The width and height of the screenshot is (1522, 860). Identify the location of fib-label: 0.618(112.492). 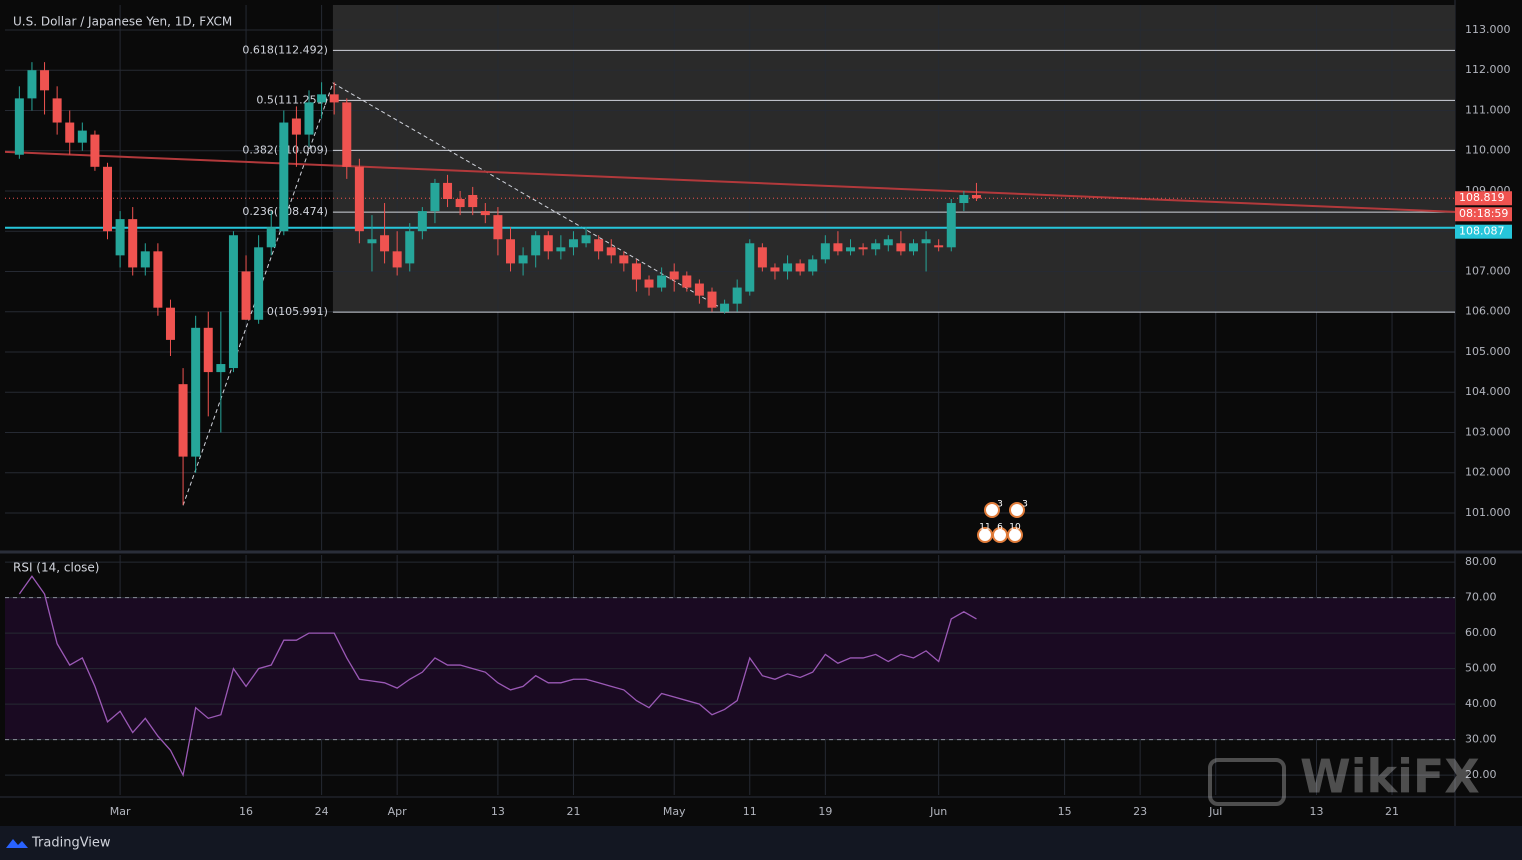
(285, 49).